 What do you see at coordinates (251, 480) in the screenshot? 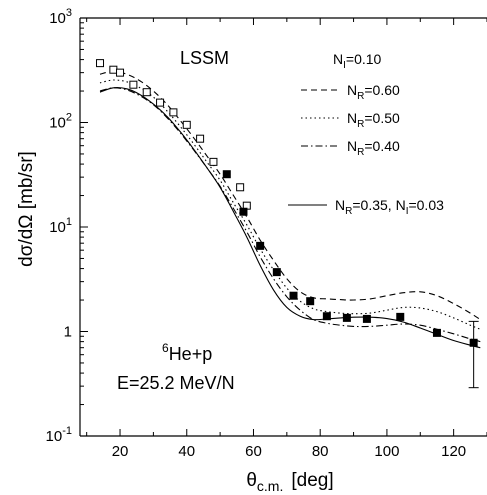
I see `x-axis-symbol: θ` at bounding box center [251, 480].